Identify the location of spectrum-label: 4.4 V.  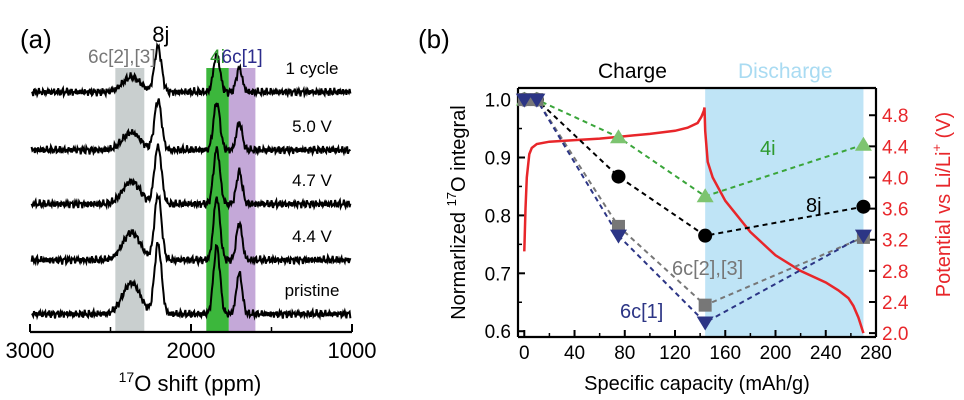
(312, 236).